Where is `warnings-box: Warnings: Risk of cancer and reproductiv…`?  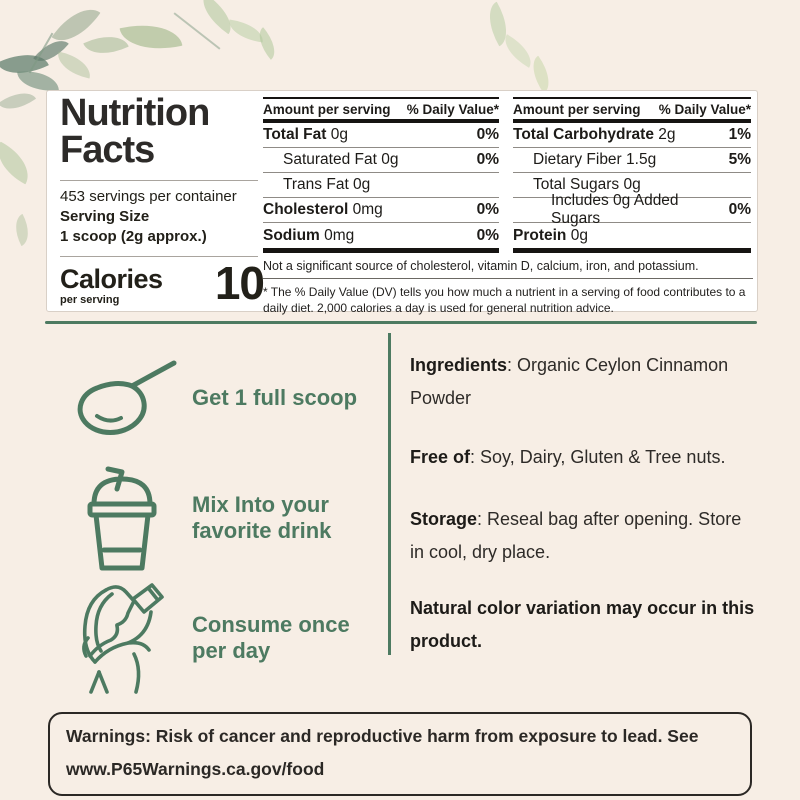 warnings-box: Warnings: Risk of cancer and reproductiv… is located at coordinates (400, 754).